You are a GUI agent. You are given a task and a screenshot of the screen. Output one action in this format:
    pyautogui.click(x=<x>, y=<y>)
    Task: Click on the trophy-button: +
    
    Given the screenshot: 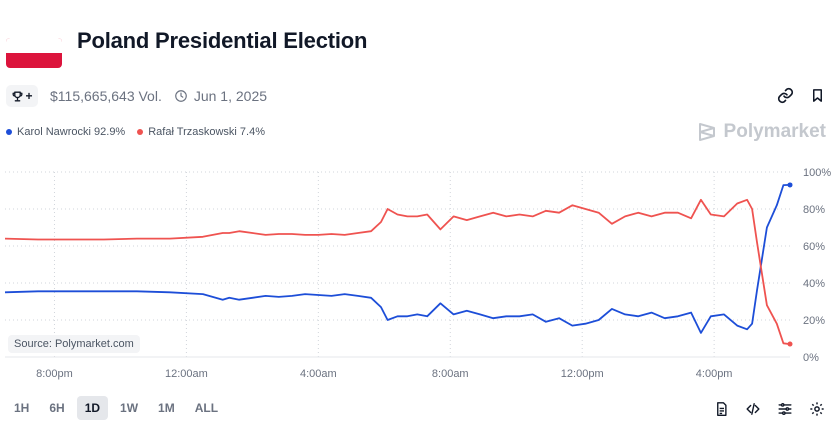 What is the action you would take?
    pyautogui.click(x=22, y=96)
    